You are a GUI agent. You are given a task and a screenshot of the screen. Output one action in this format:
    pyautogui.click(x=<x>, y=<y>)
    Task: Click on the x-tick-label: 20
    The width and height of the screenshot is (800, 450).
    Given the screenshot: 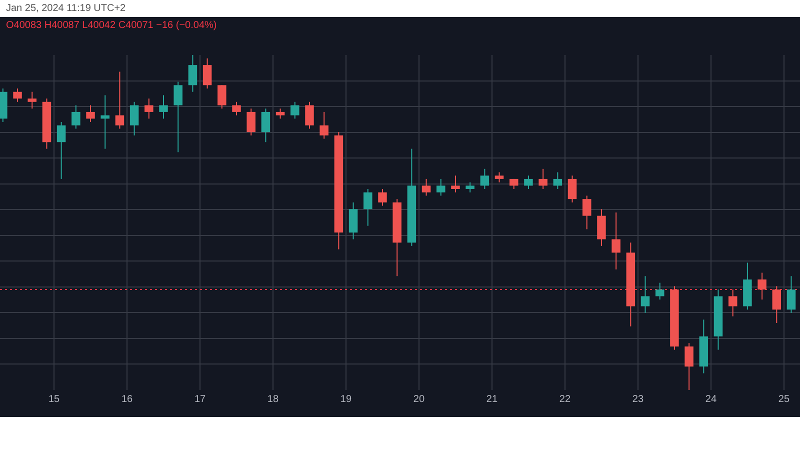 What is the action you would take?
    pyautogui.click(x=419, y=399)
    